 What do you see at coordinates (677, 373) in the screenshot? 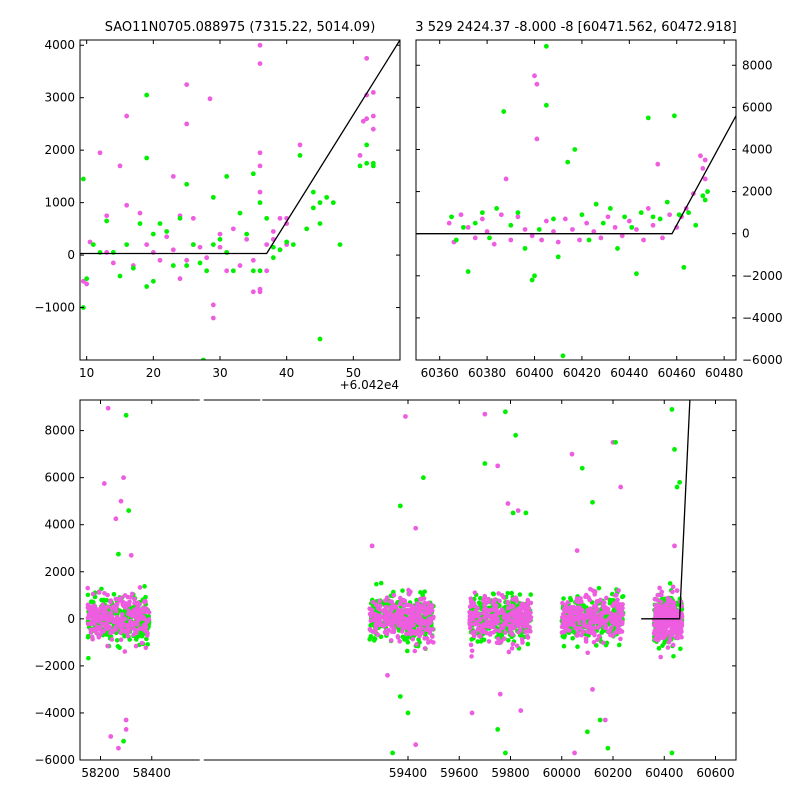
I see `x-tick-label: 60460` at bounding box center [677, 373].